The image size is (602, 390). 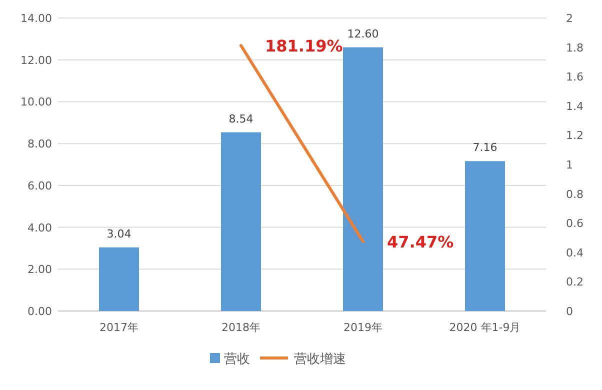 I want to click on data-label: 7.16, so click(x=485, y=147).